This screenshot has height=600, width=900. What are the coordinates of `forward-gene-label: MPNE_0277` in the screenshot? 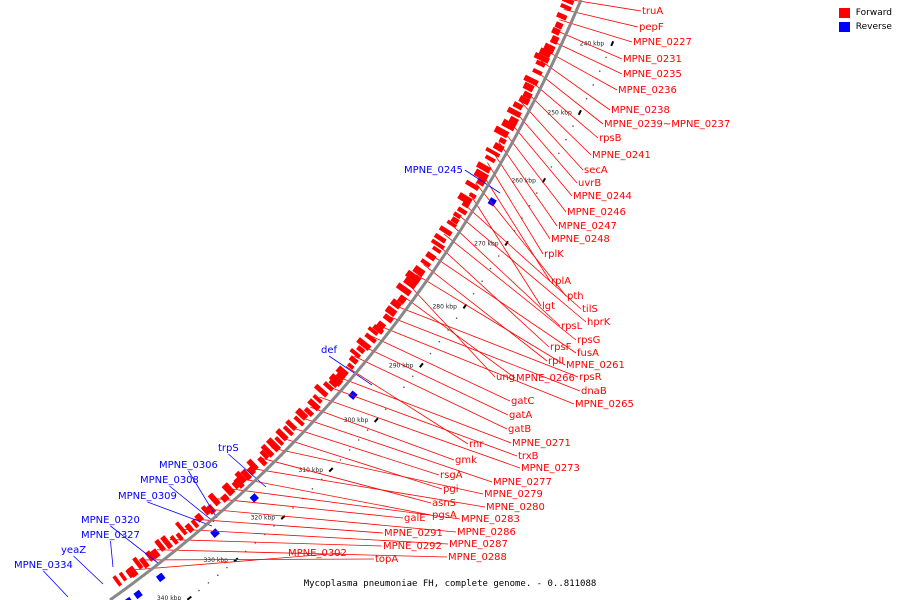 It's located at (522, 482).